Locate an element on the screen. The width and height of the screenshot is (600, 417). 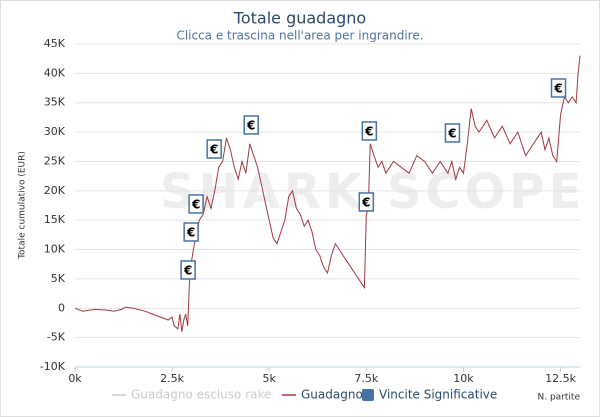
x-tick-label: 2.5k is located at coordinates (172, 378).